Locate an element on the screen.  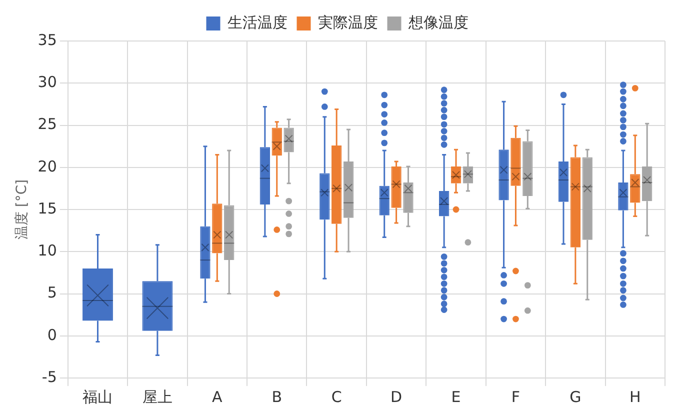
y-tick-label: 15 is located at coordinates (47, 208).